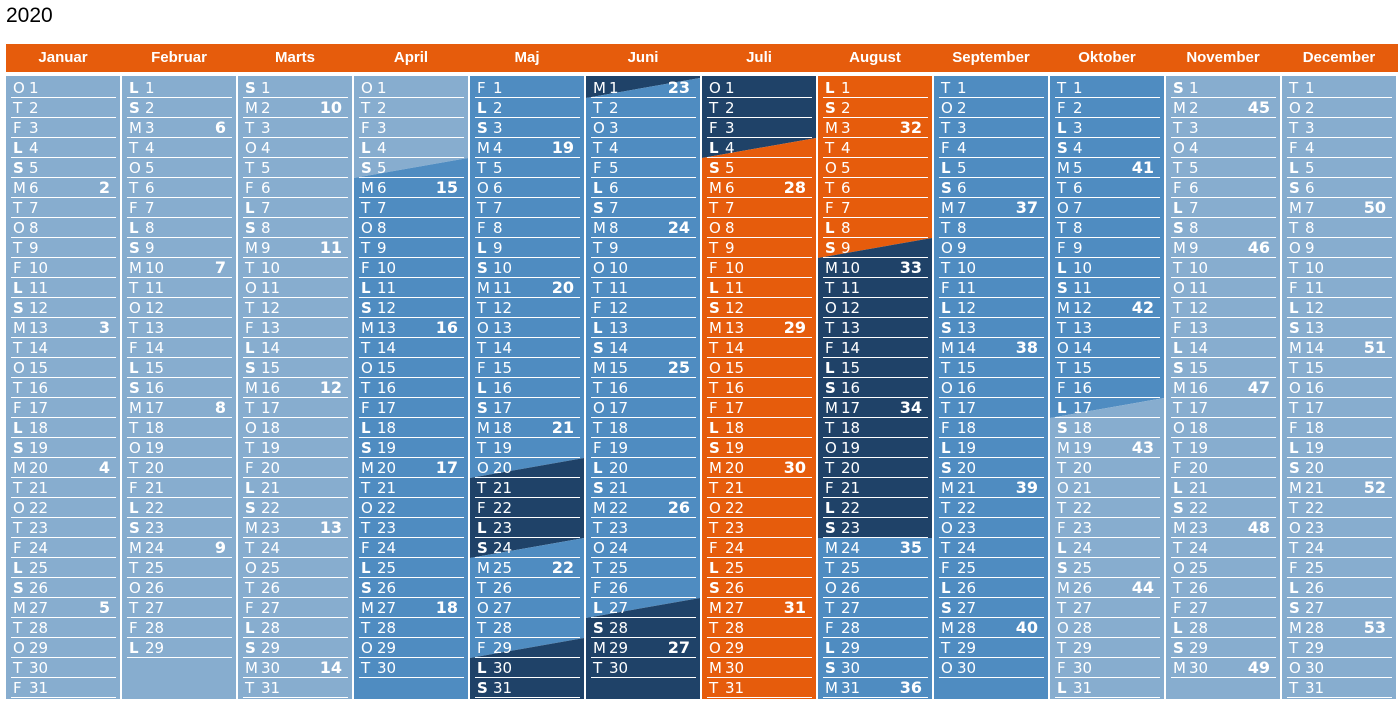 This screenshot has width=1399, height=715. Describe the element at coordinates (875, 308) in the screenshot. I see `day-row: O 12` at that location.